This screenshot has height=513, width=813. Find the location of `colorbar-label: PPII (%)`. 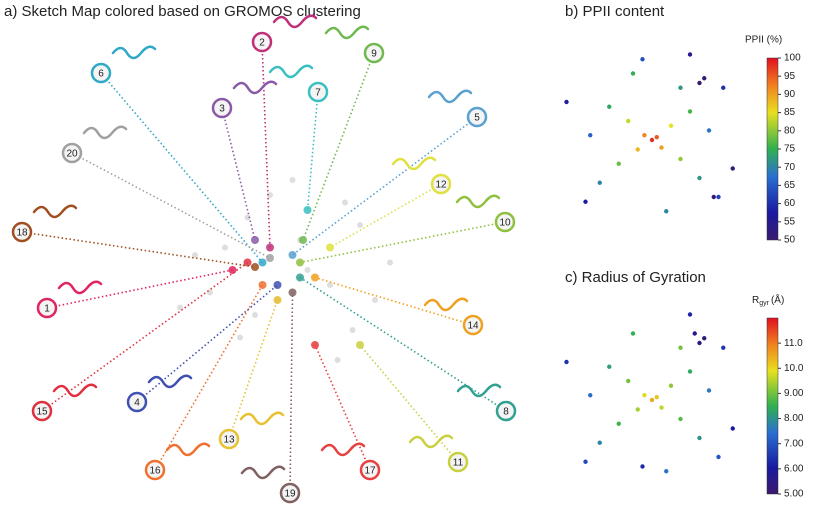

colorbar-label: PPII (%) is located at coordinates (763, 40).